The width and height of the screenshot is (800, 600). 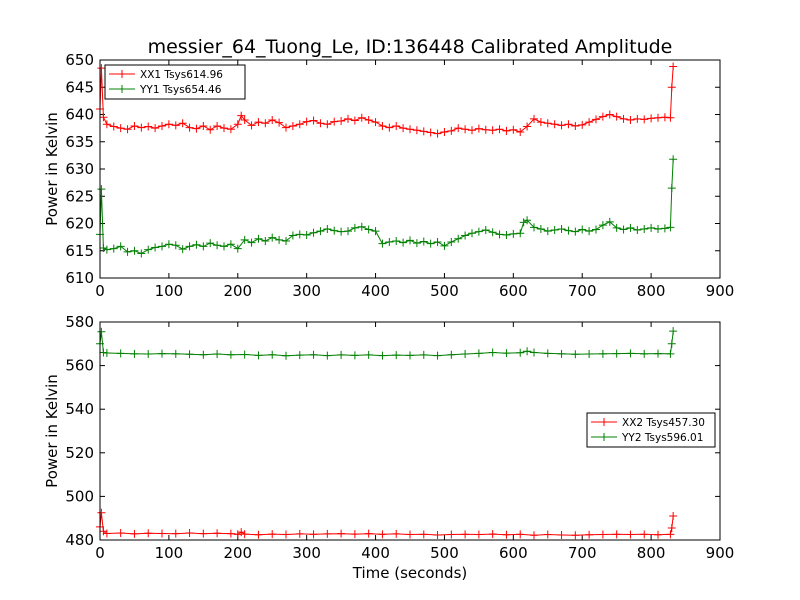 What do you see at coordinates (79, 87) in the screenshot?
I see `y-tick-label: 645` at bounding box center [79, 87].